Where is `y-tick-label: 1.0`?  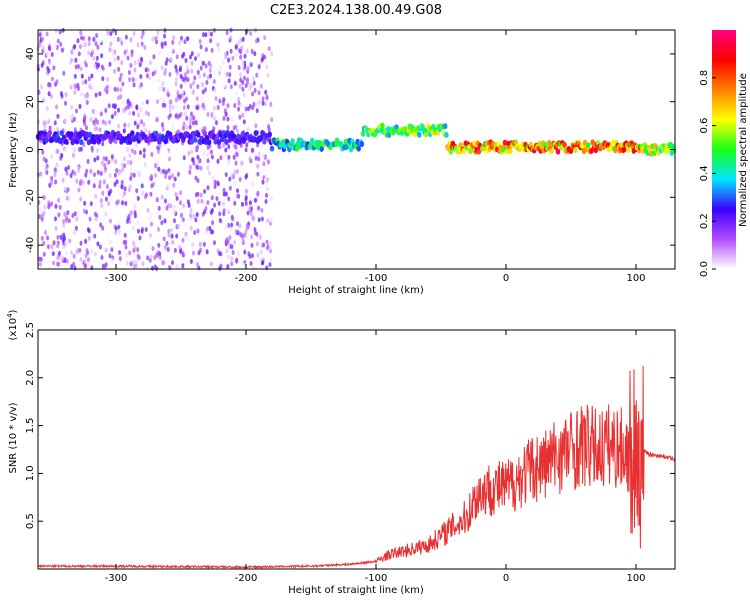 y-tick-label: 1.0 is located at coordinates (30, 473).